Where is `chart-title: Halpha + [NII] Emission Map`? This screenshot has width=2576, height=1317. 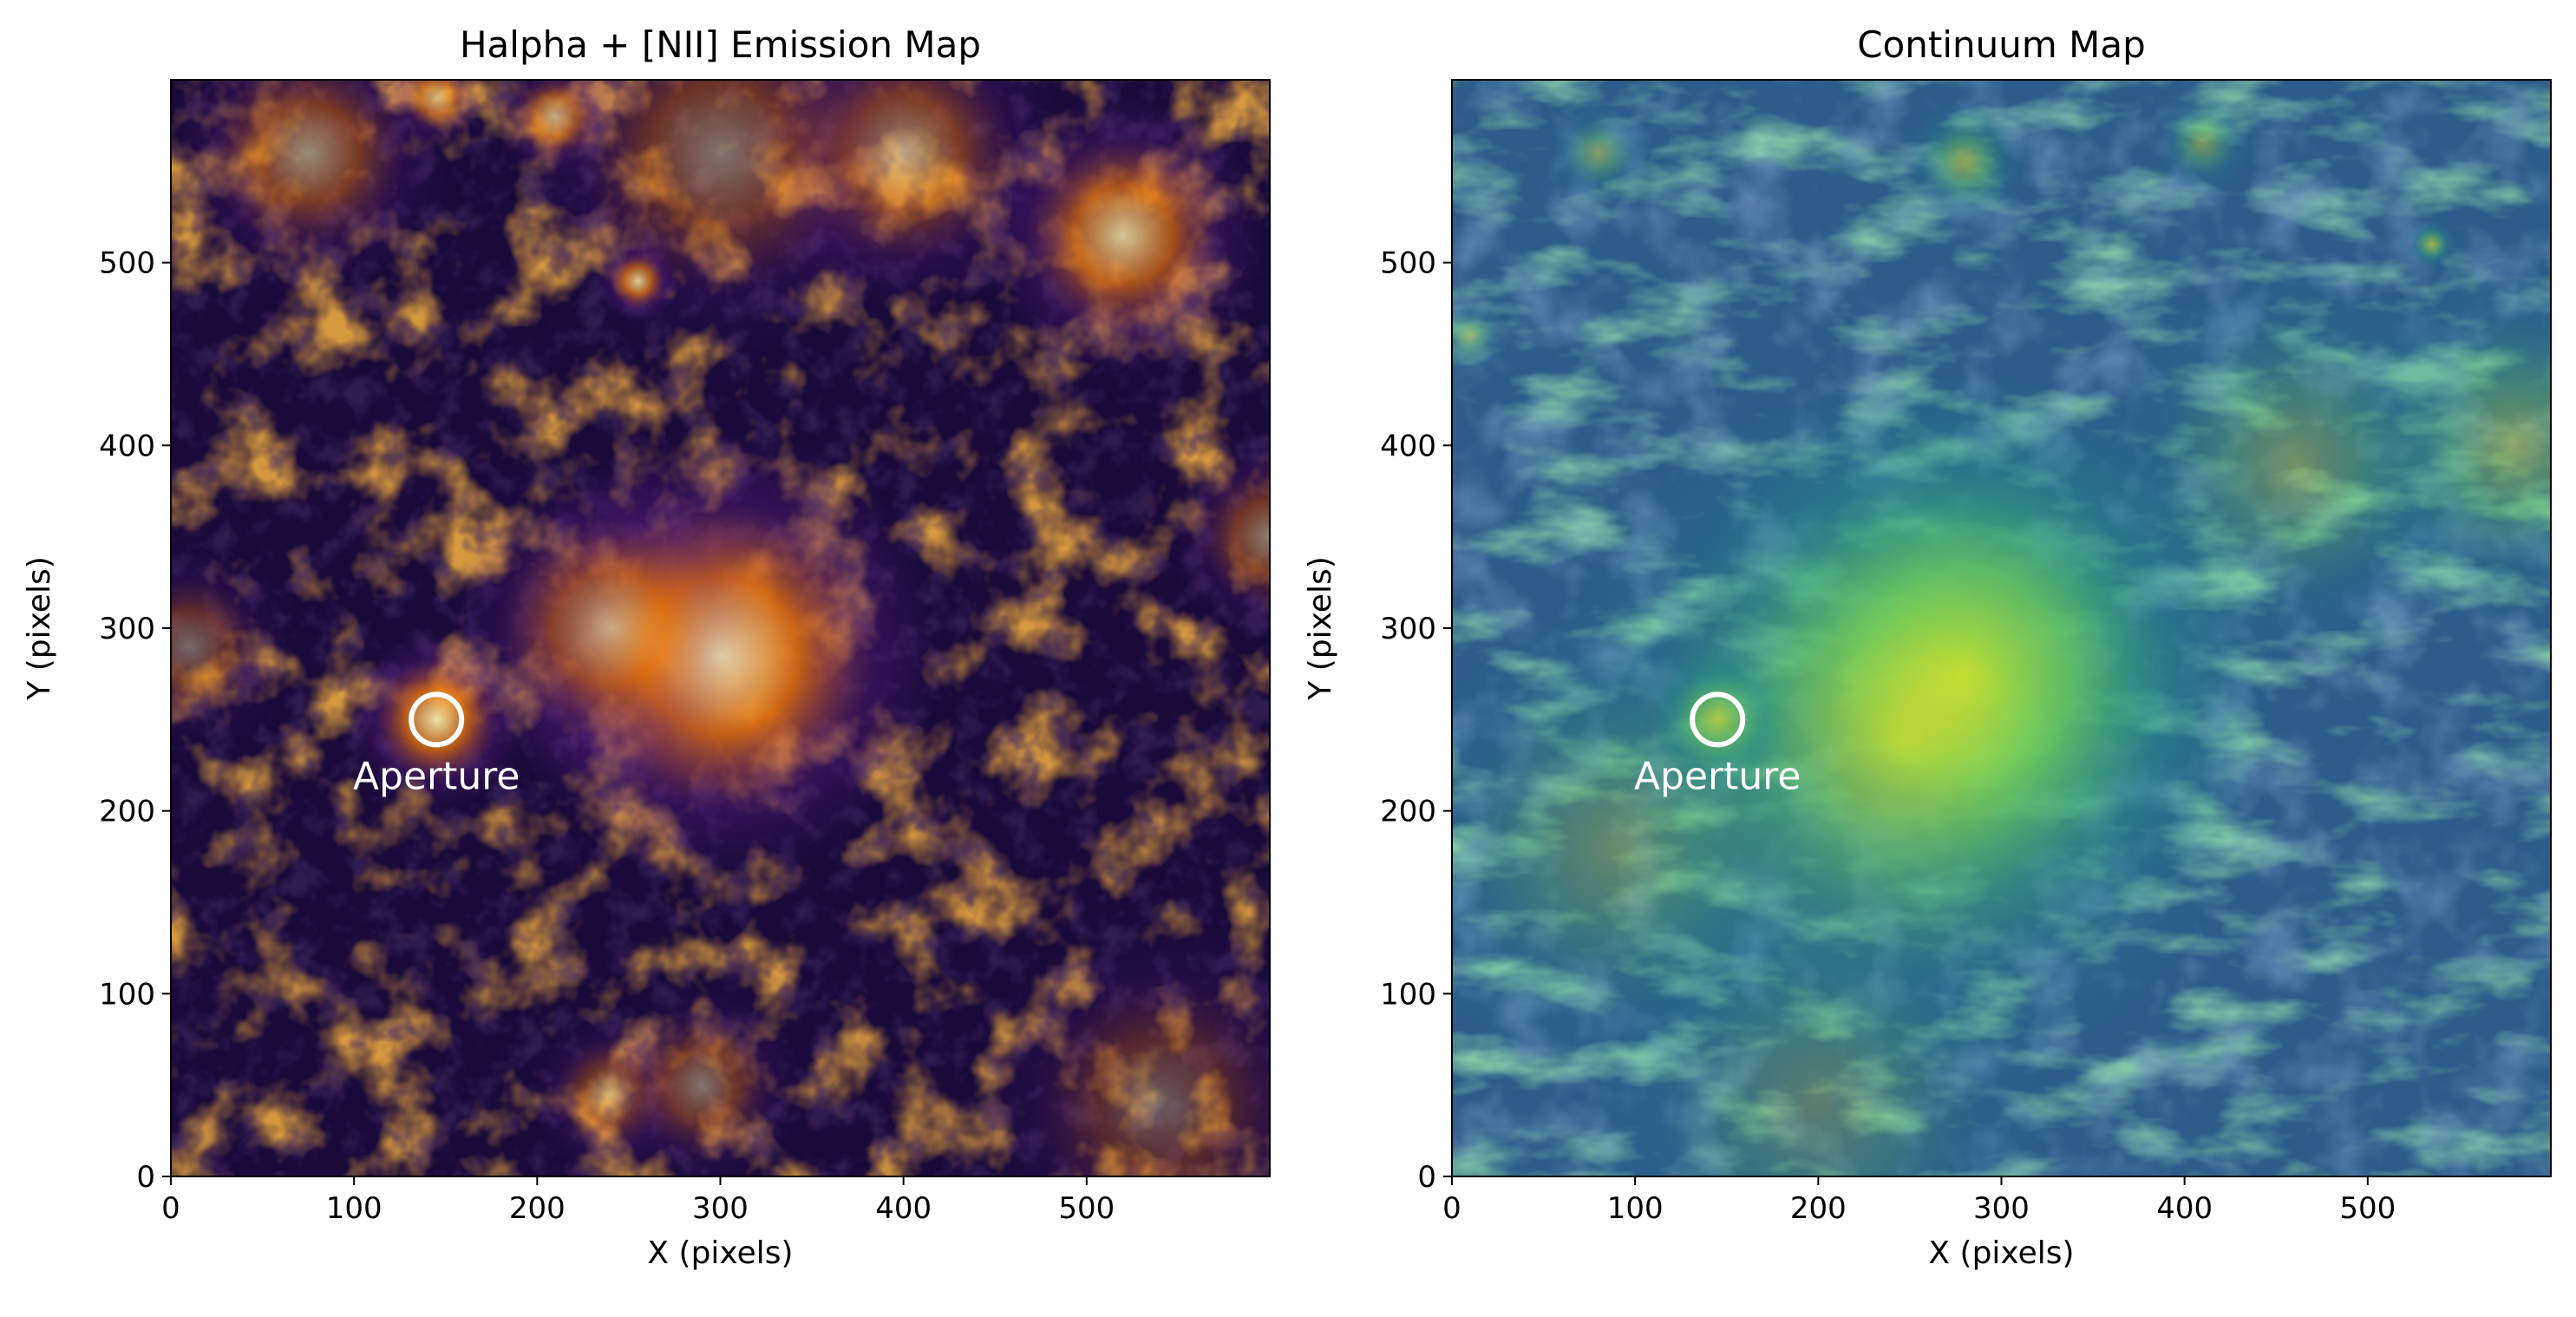
chart-title: Halpha + [NII] Emission Map is located at coordinates (720, 44).